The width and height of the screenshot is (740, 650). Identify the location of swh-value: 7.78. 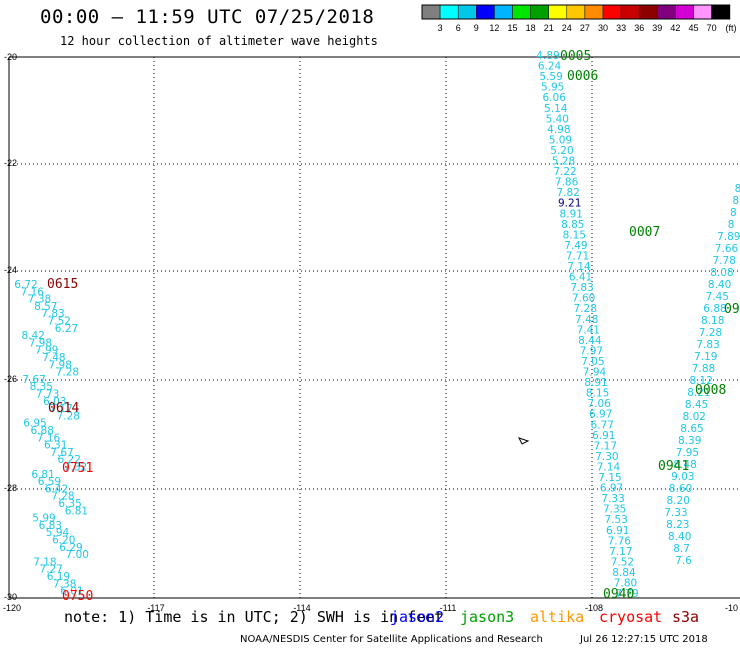
(724, 261).